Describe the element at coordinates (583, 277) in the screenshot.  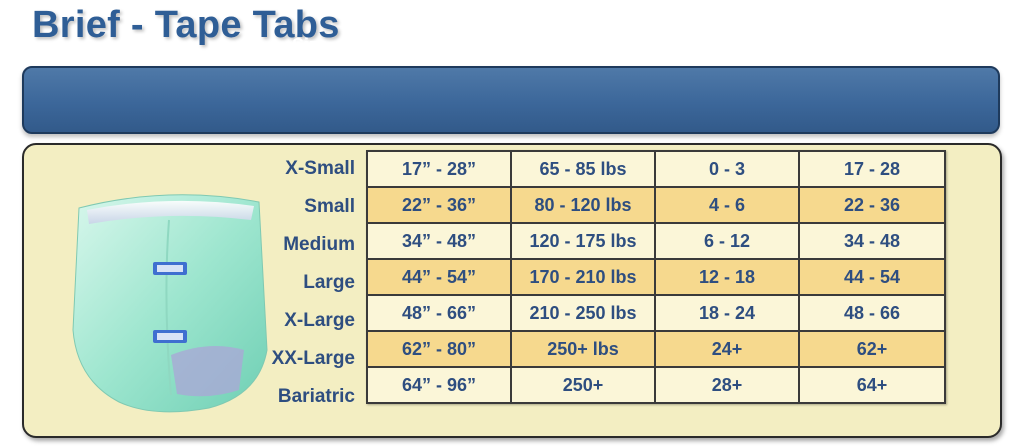
I see `weight-cell: 170 - 210 lbs` at that location.